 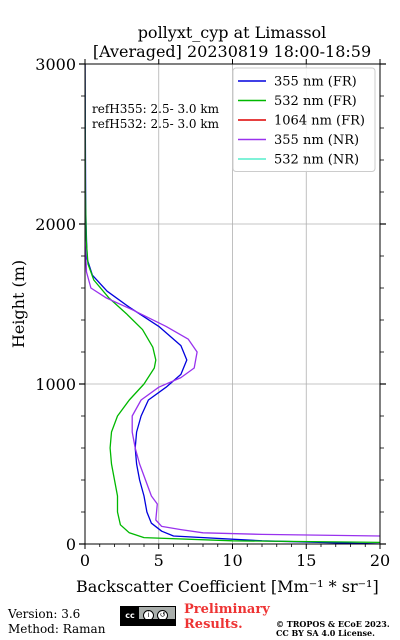 I want to click on preliminary-line1: Preliminary, so click(x=227, y=609).